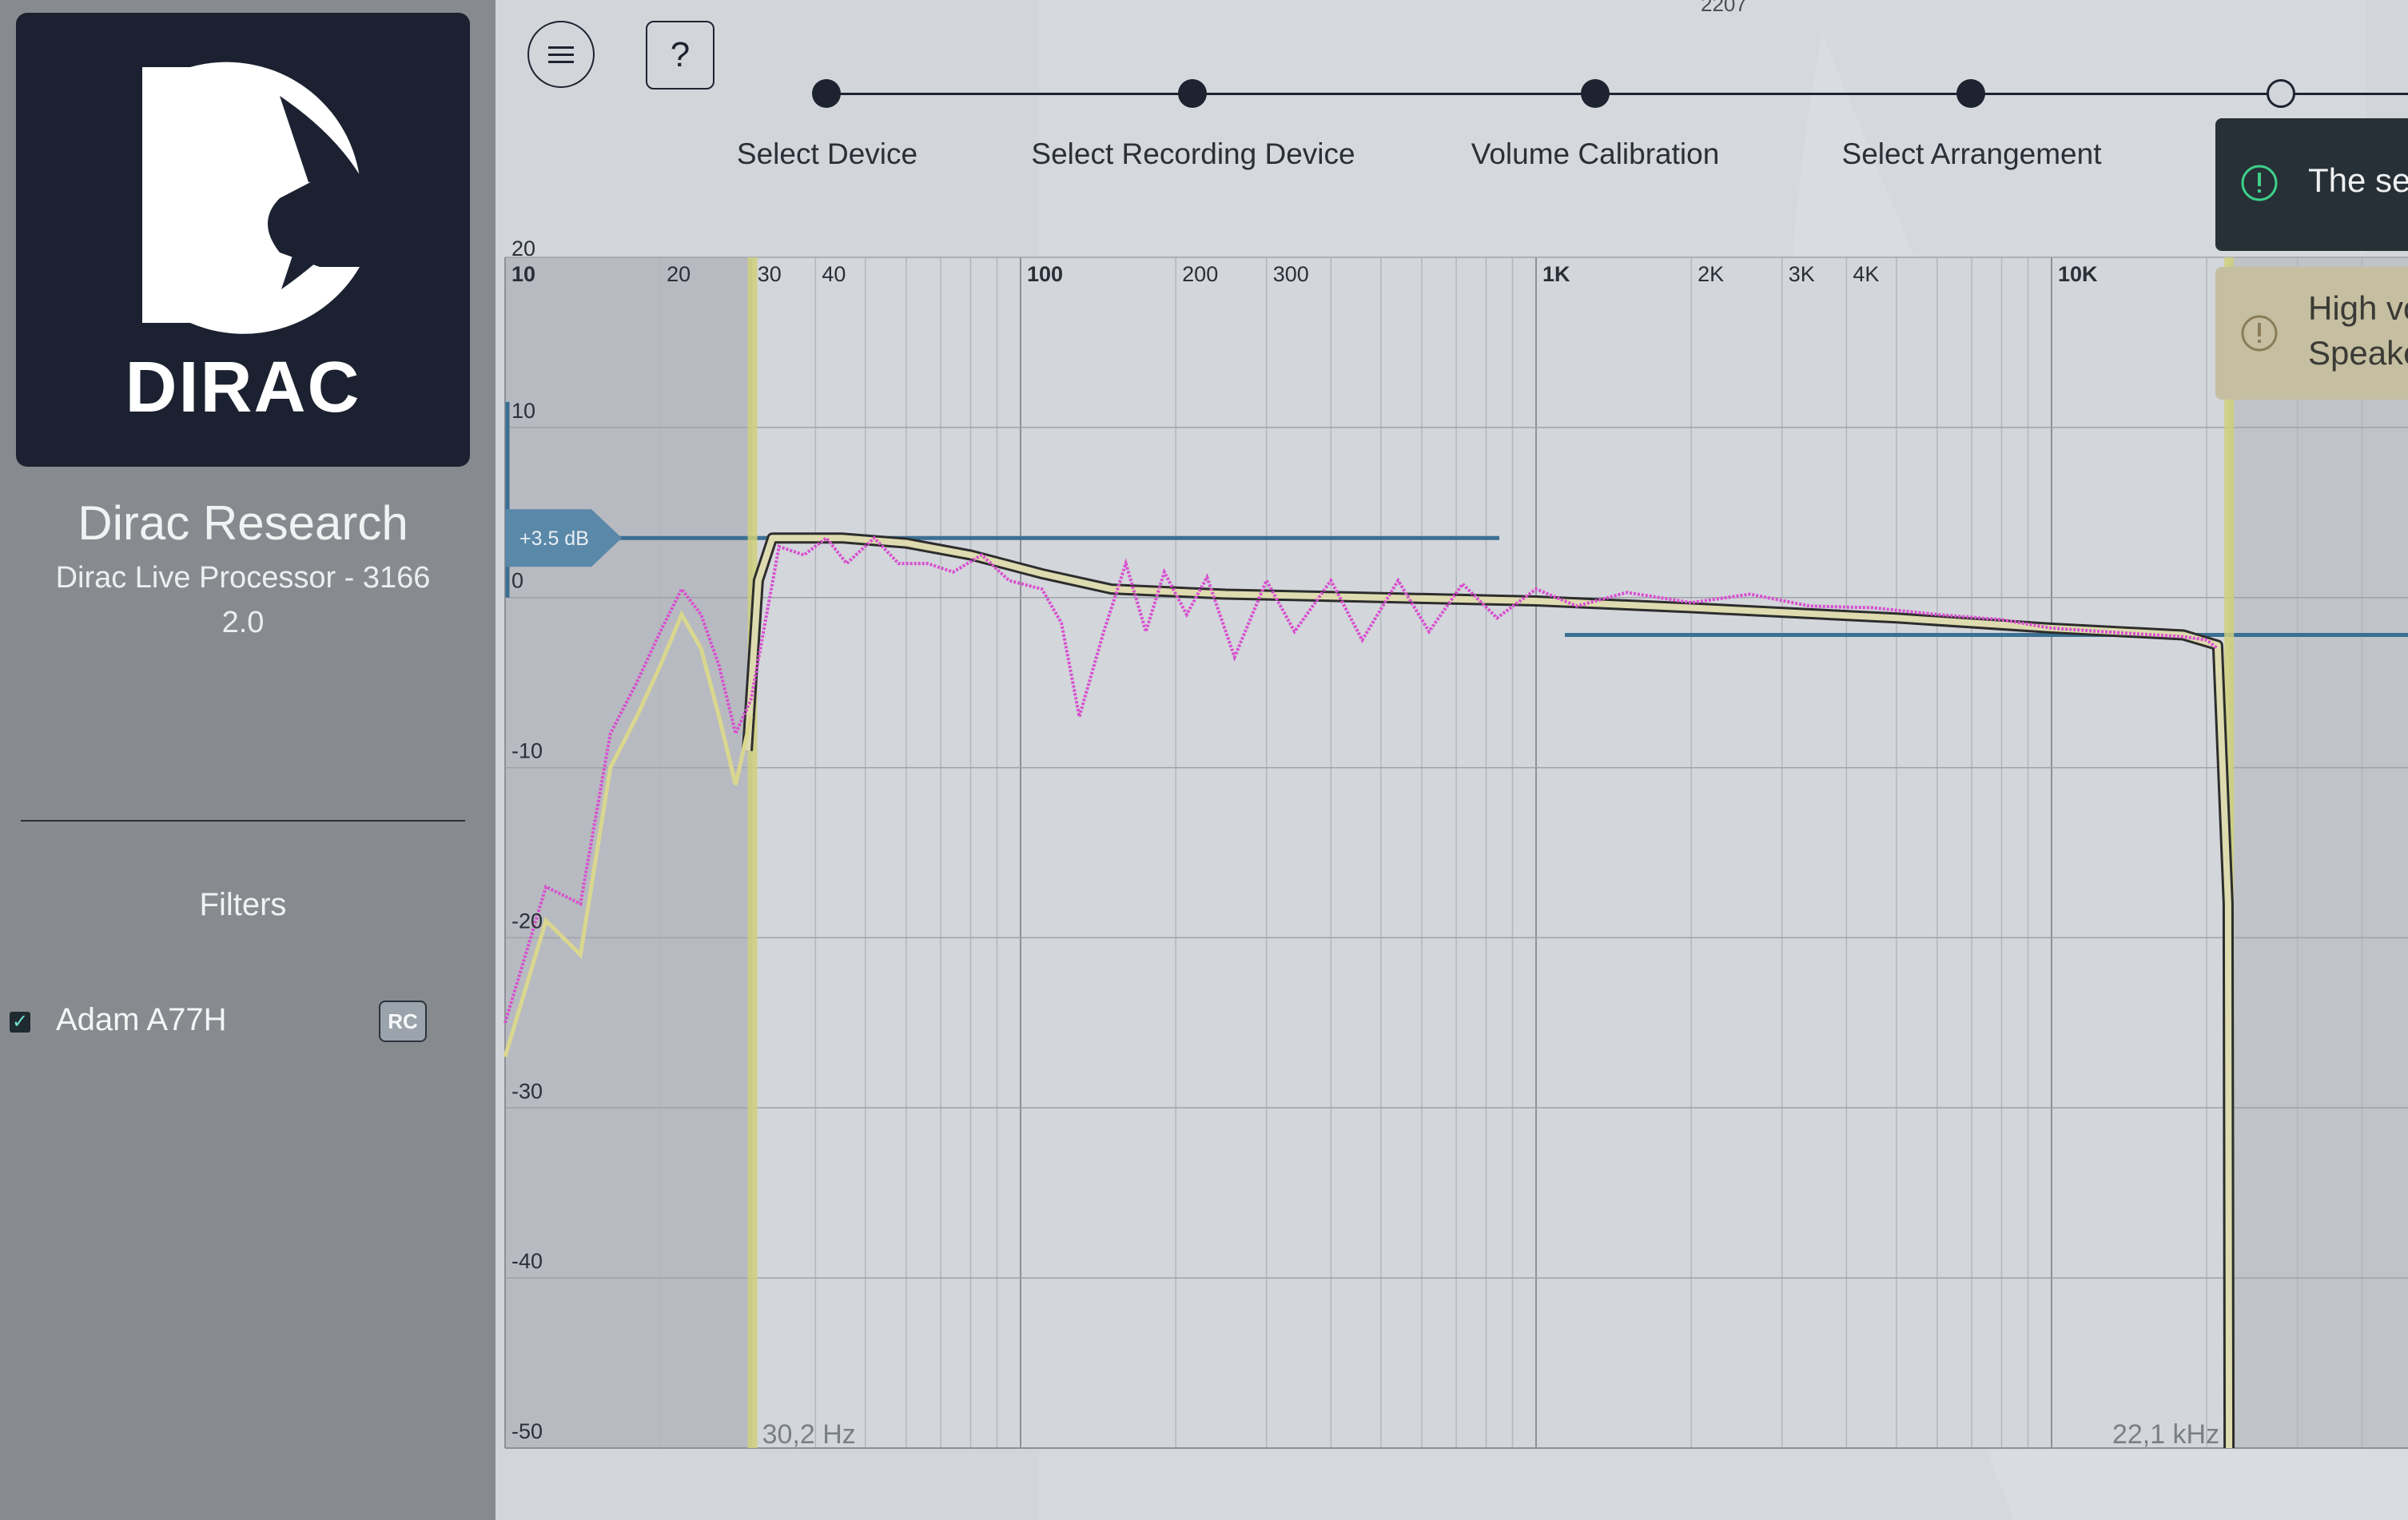  Describe the element at coordinates (2078, 274) in the screenshot. I see `x-tick-label: 10K` at that location.